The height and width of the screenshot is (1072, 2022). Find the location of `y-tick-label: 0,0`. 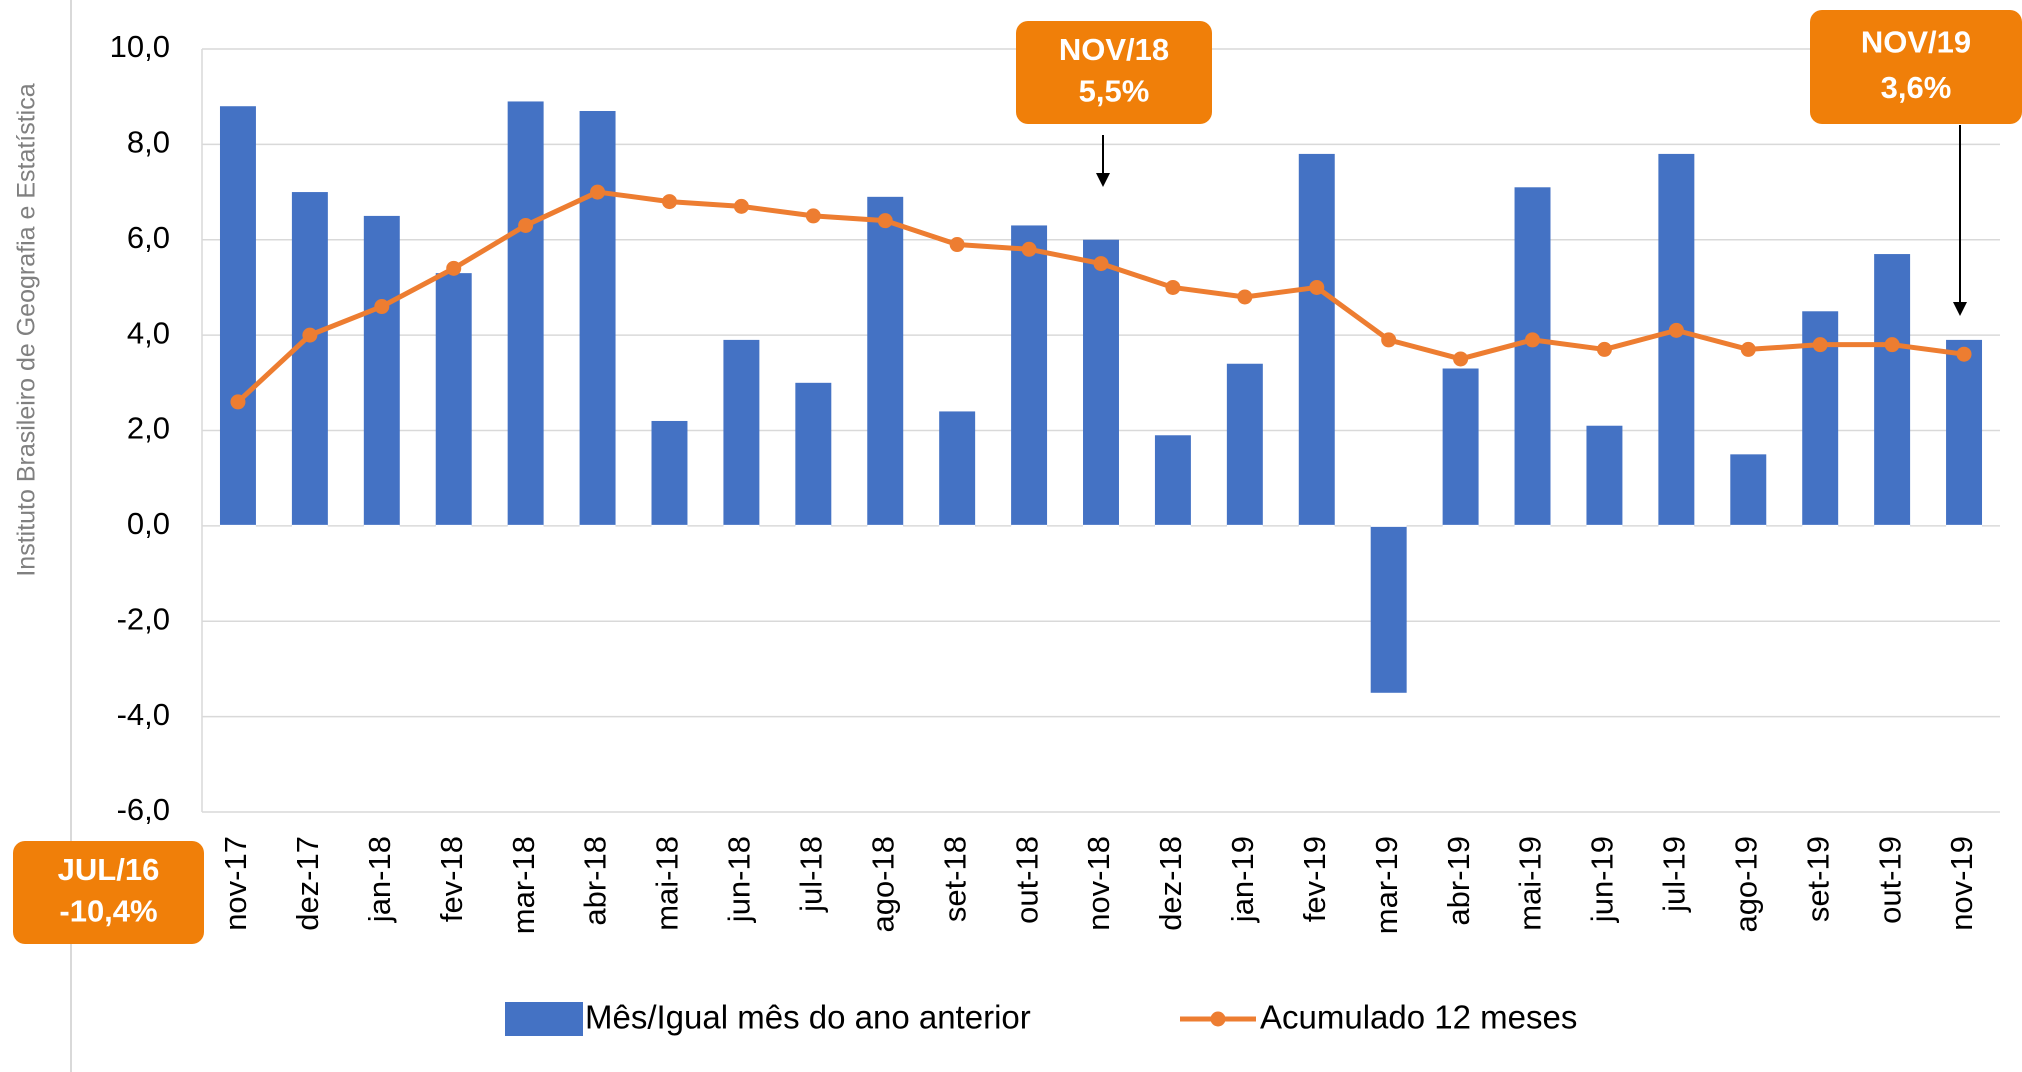

y-tick-label: 0,0 is located at coordinates (148, 523).